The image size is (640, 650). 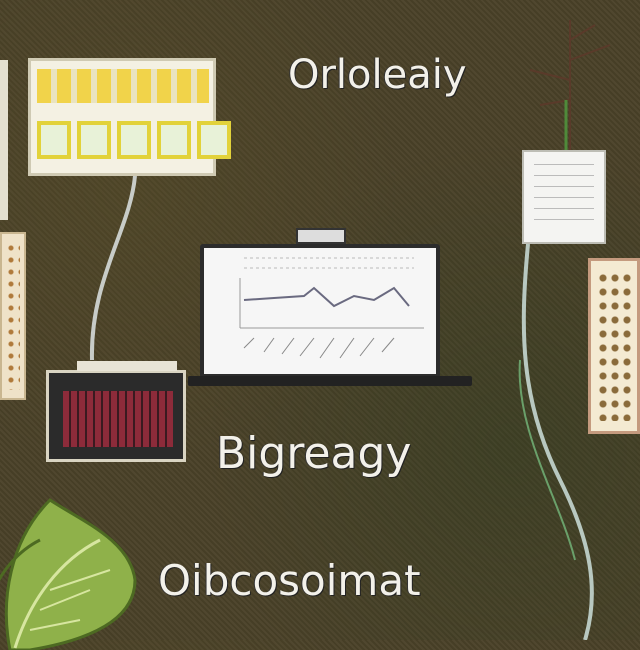 What do you see at coordinates (118, 419) in the screenshot?
I see `monitor-bars` at bounding box center [118, 419].